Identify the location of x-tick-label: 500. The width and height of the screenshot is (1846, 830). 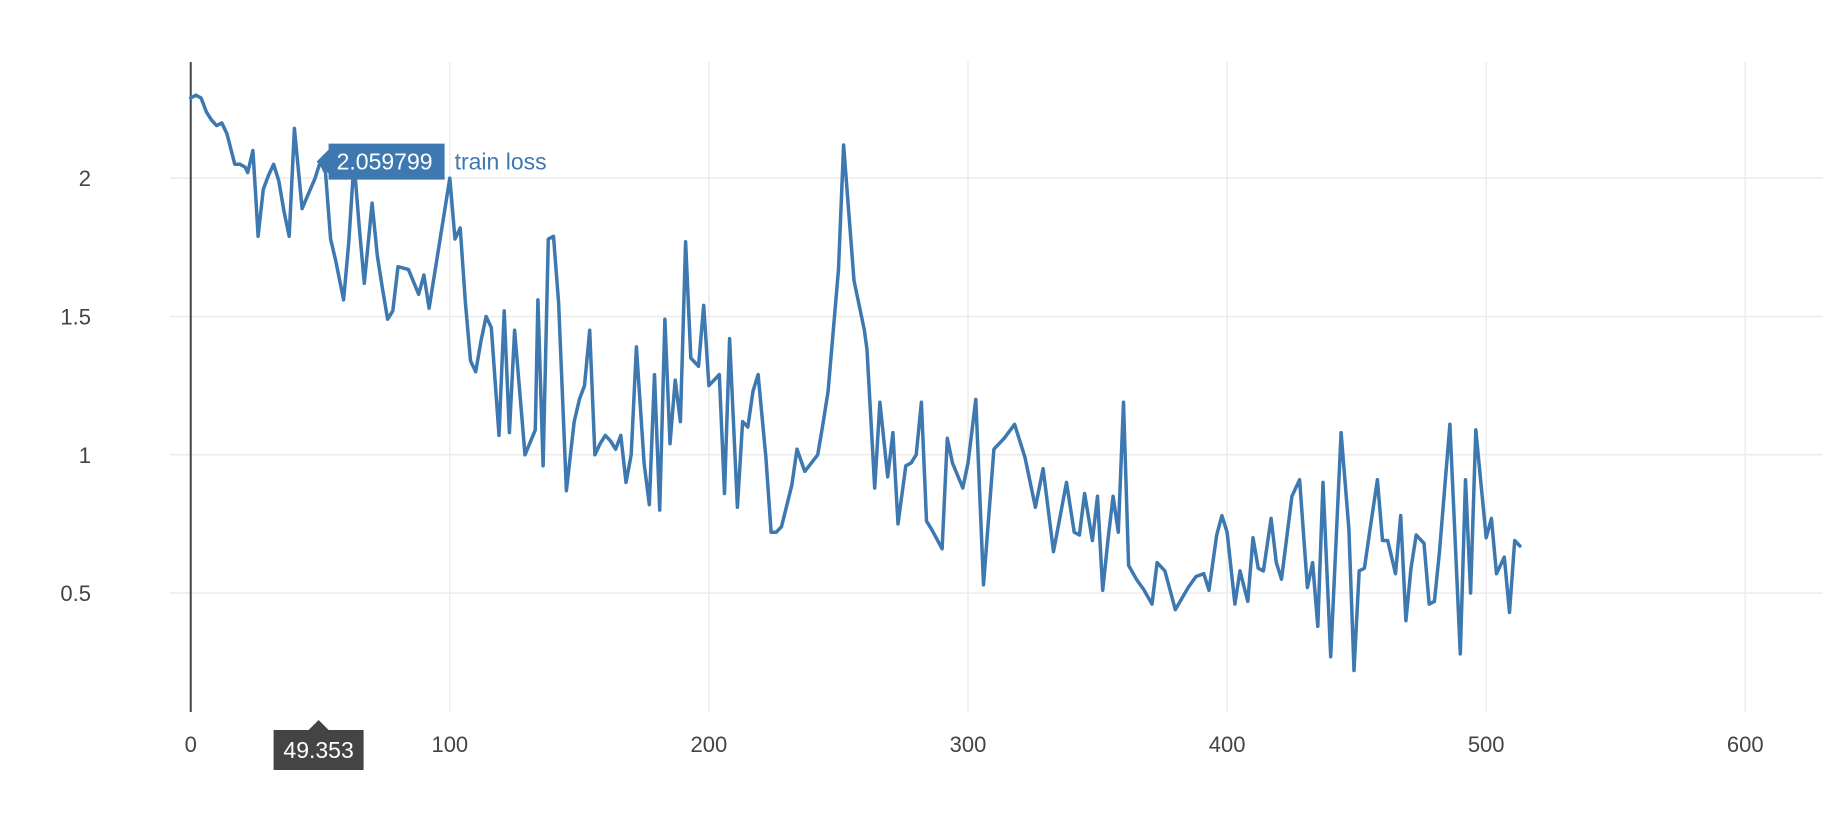
(1486, 744).